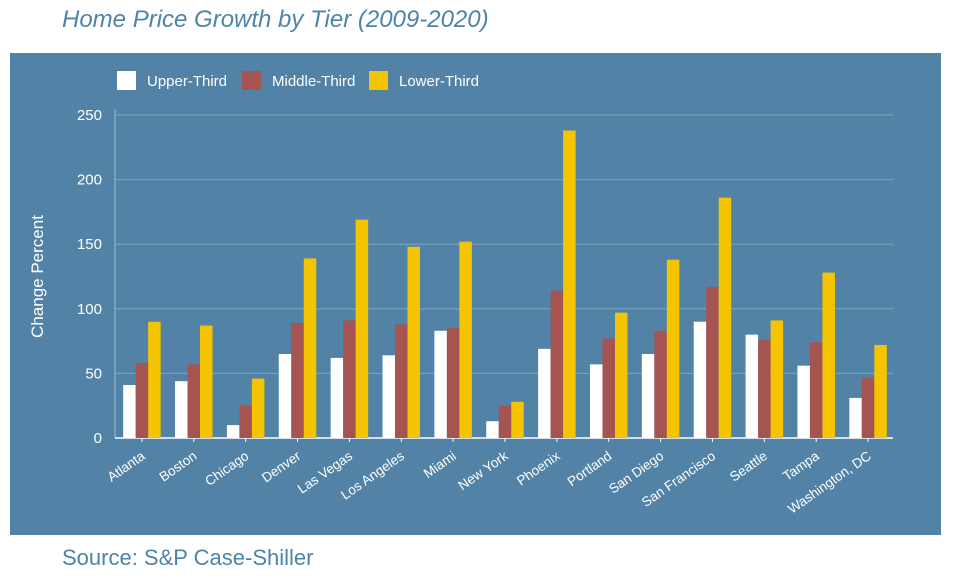  What do you see at coordinates (177, 466) in the screenshot?
I see `x-tick-label: Boston` at bounding box center [177, 466].